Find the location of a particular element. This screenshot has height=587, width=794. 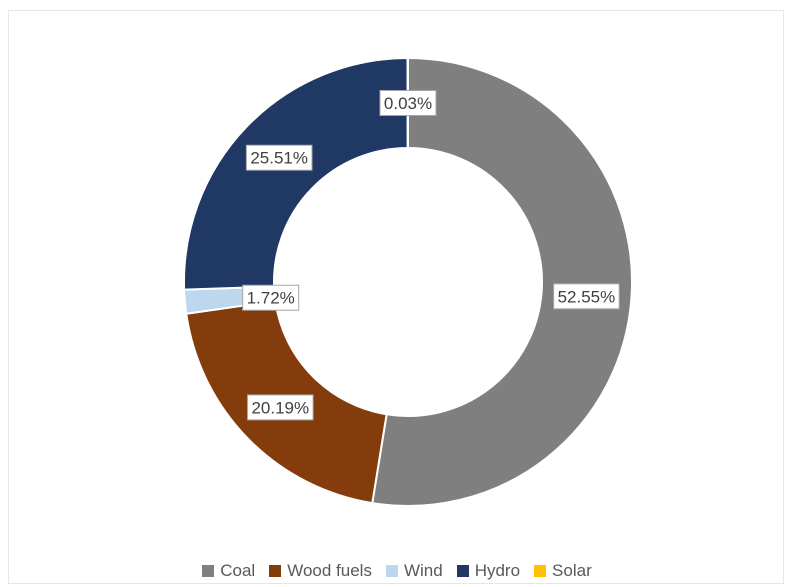

legend-swatch-solar is located at coordinates (540, 571).